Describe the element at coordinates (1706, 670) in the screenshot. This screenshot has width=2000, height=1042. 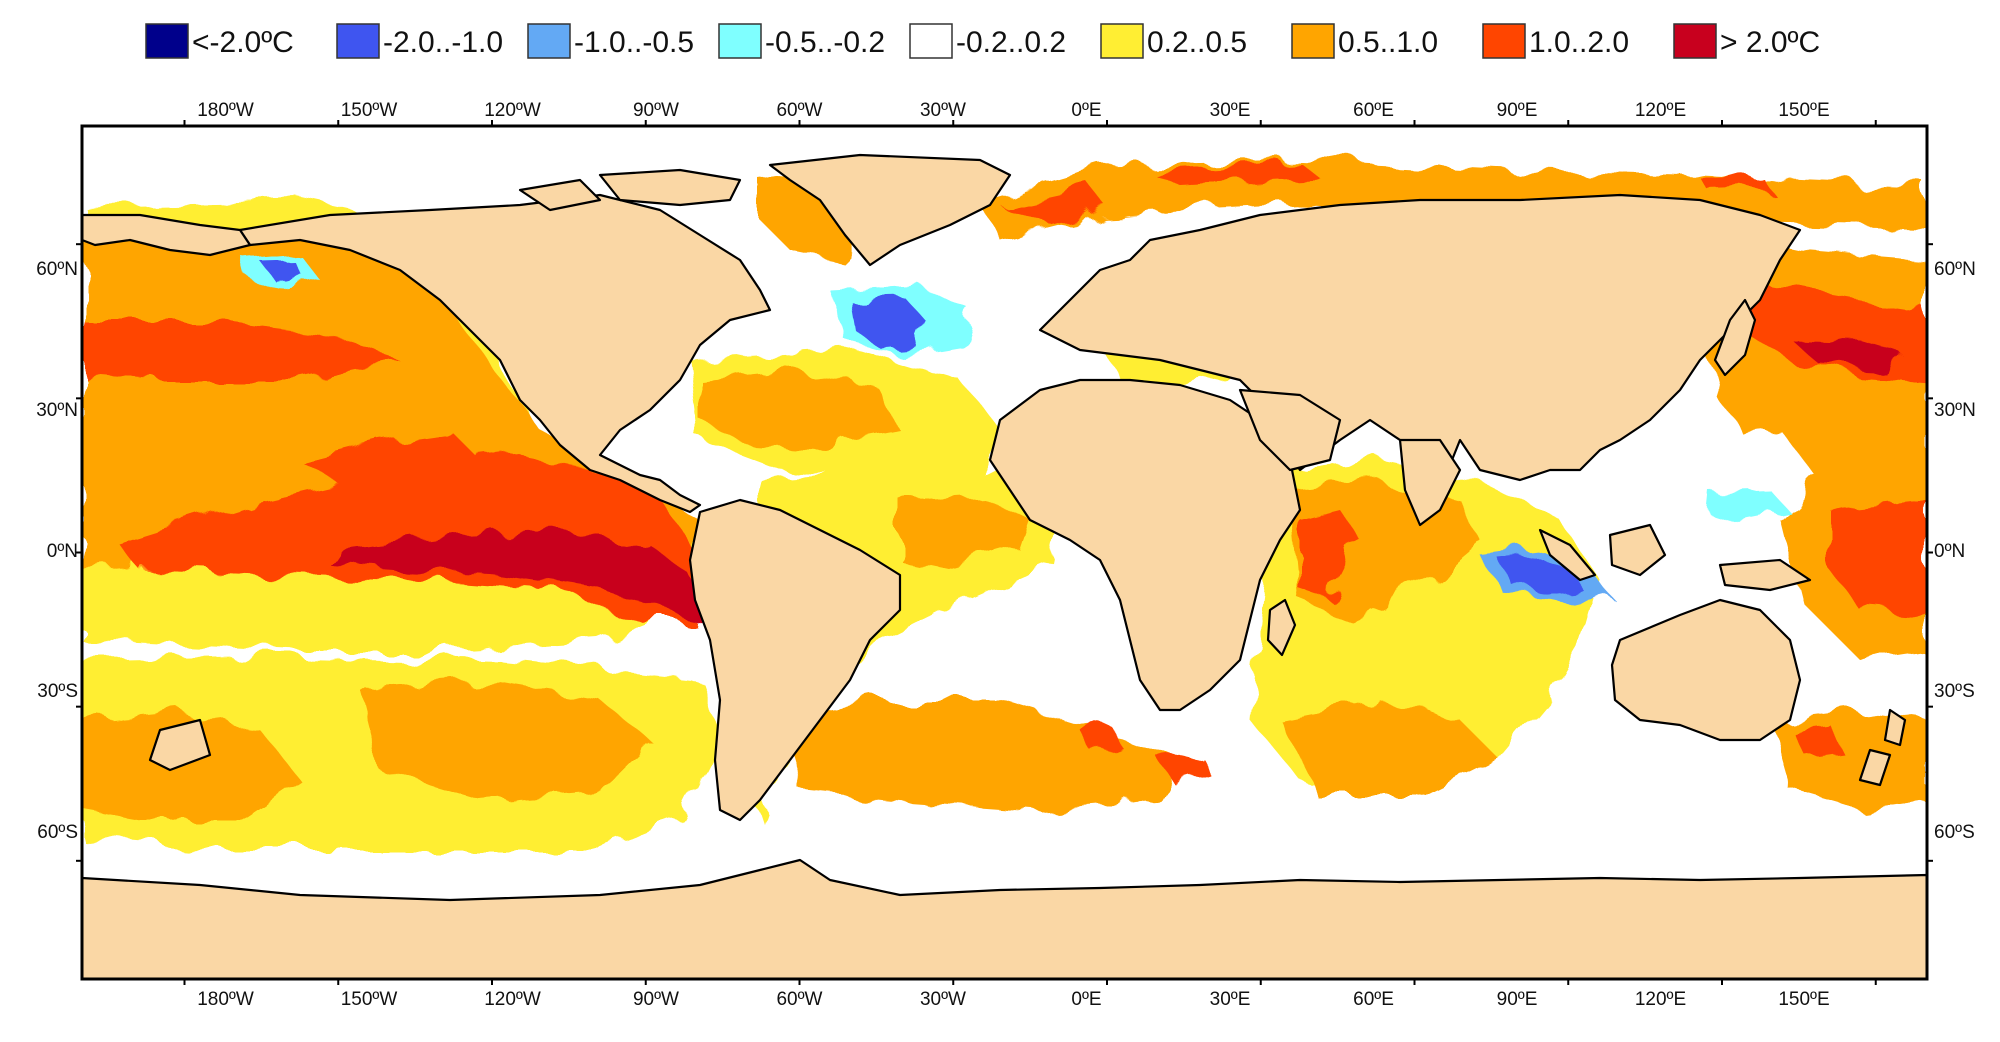
I see `land-australia` at that location.